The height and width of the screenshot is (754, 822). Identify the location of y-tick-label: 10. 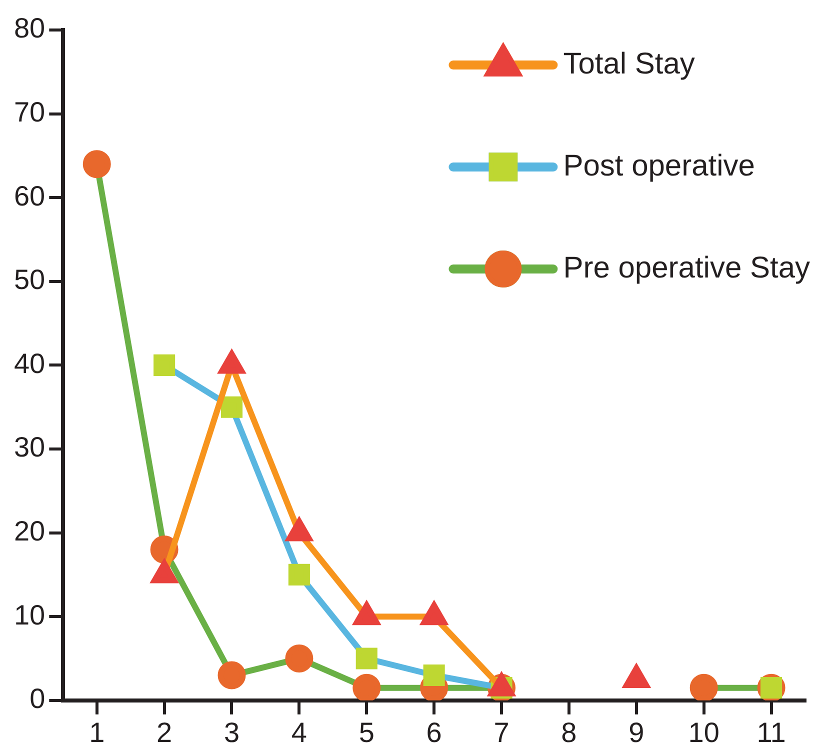
(30, 614).